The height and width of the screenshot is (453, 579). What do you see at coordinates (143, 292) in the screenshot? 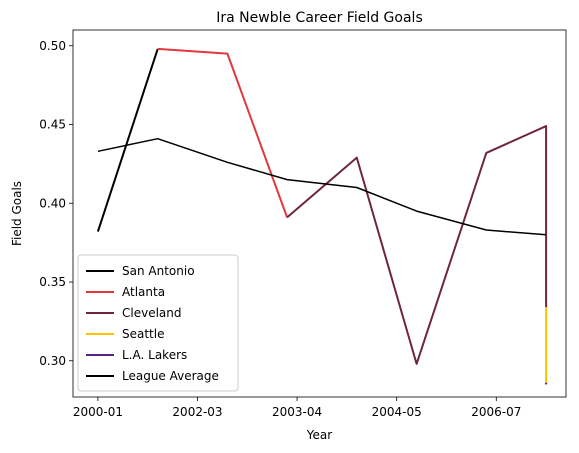
I see `legend-label-atlanta: Atlanta` at bounding box center [143, 292].